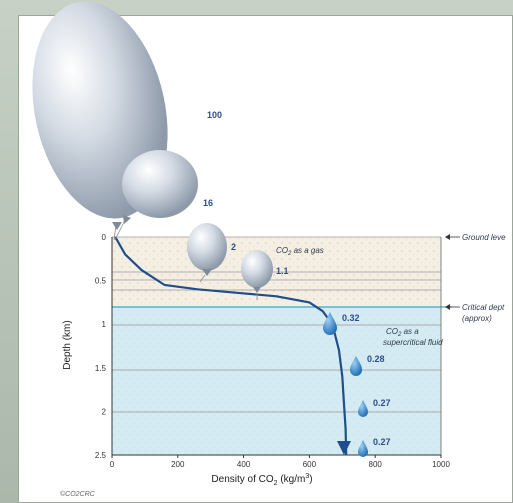  I want to click on y-tick-label: 1.5, so click(101, 368).